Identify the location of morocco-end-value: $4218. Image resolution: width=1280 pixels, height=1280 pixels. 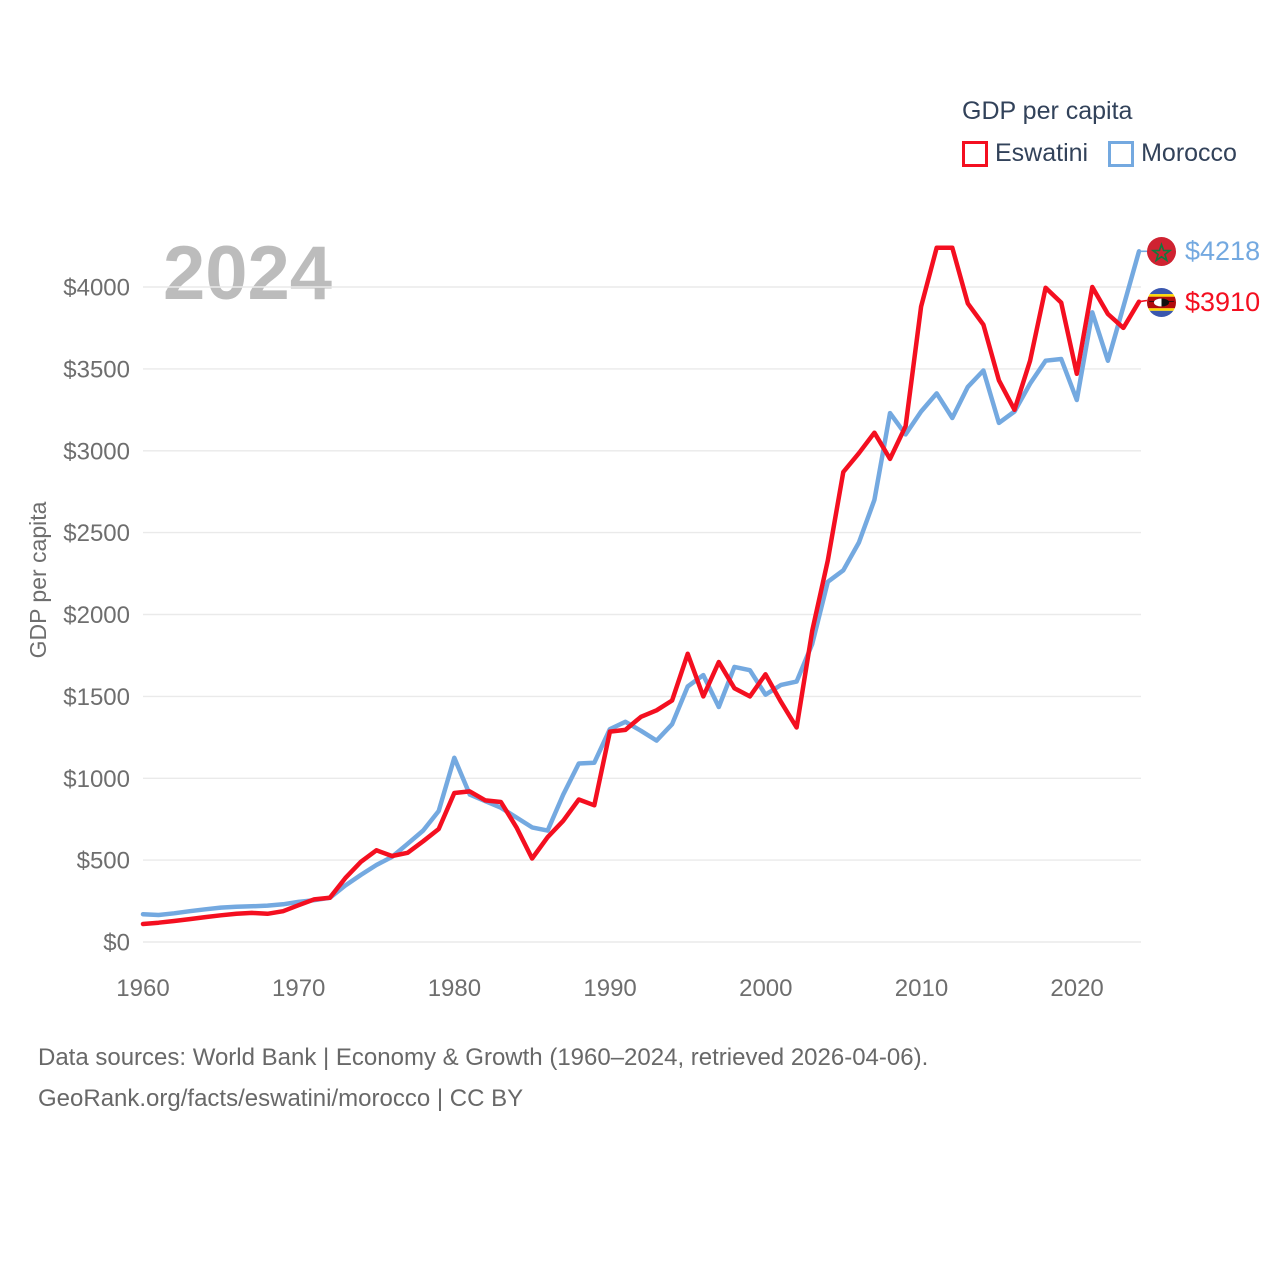
(1223, 251).